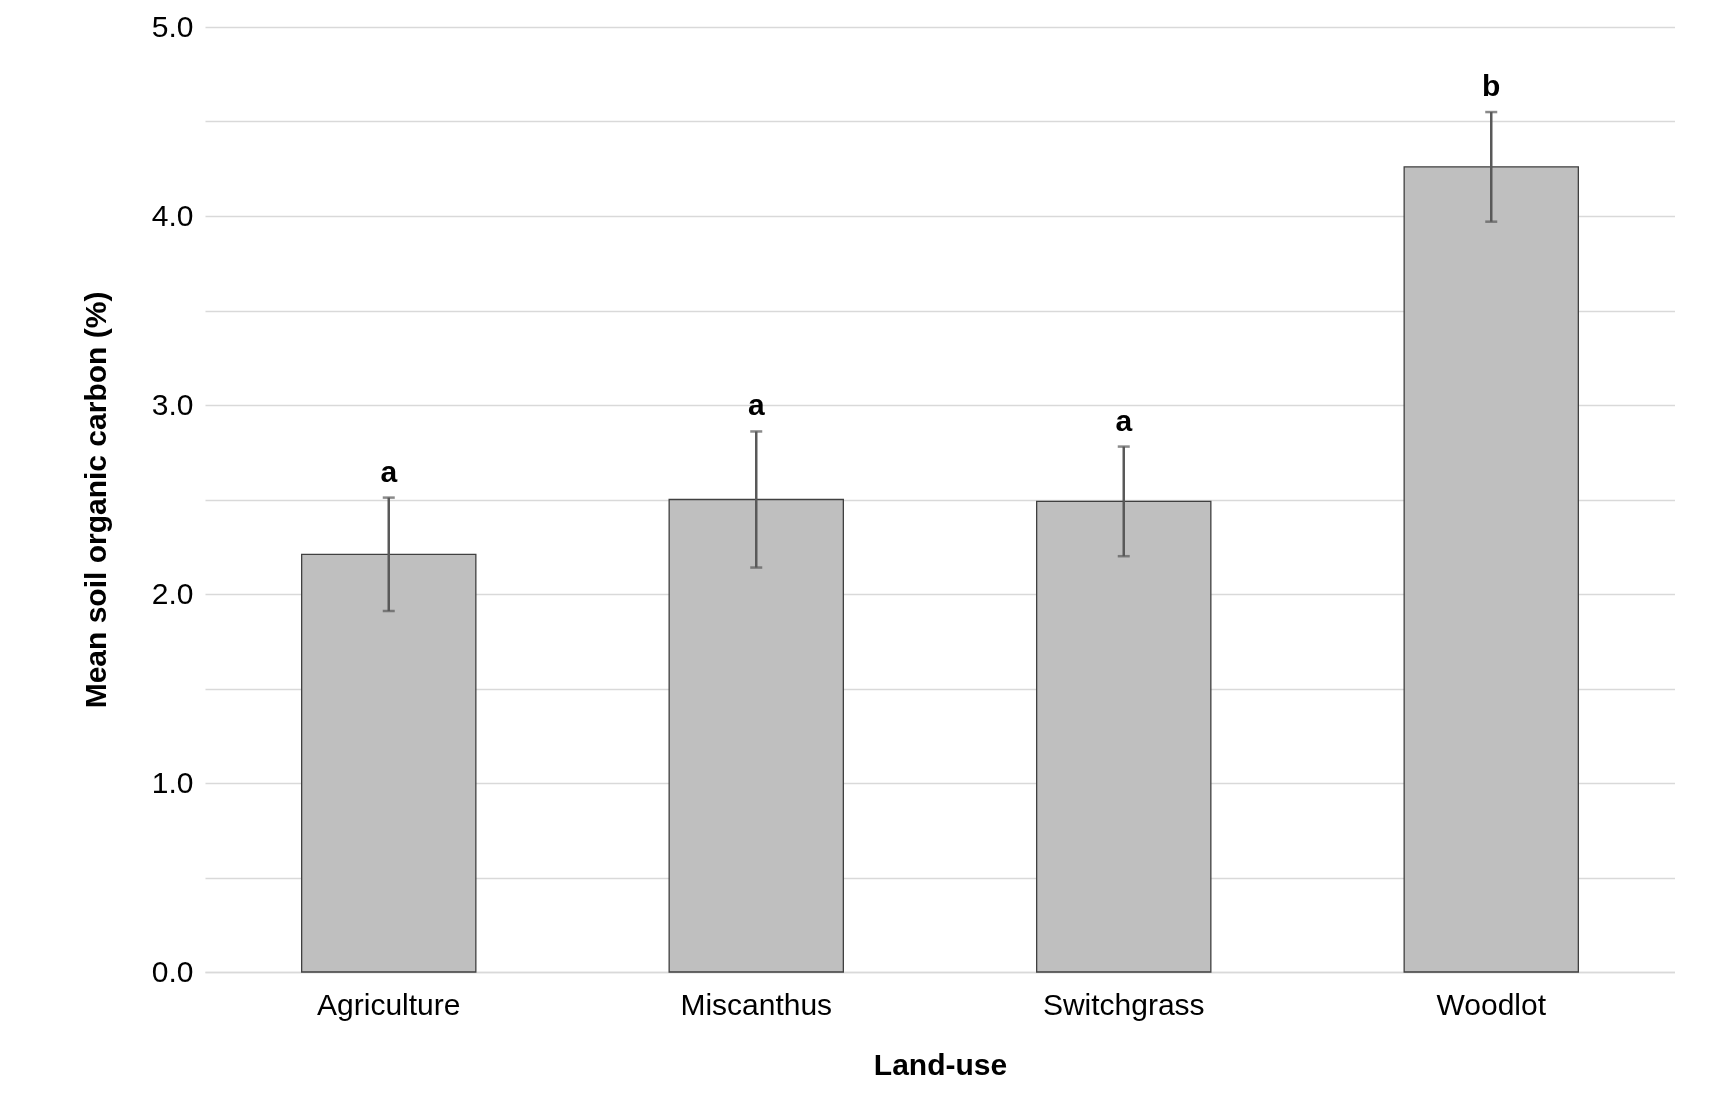 The image size is (1710, 1108). Describe the element at coordinates (1123, 1004) in the screenshot. I see `x-tick-label: Switchgrass` at that location.